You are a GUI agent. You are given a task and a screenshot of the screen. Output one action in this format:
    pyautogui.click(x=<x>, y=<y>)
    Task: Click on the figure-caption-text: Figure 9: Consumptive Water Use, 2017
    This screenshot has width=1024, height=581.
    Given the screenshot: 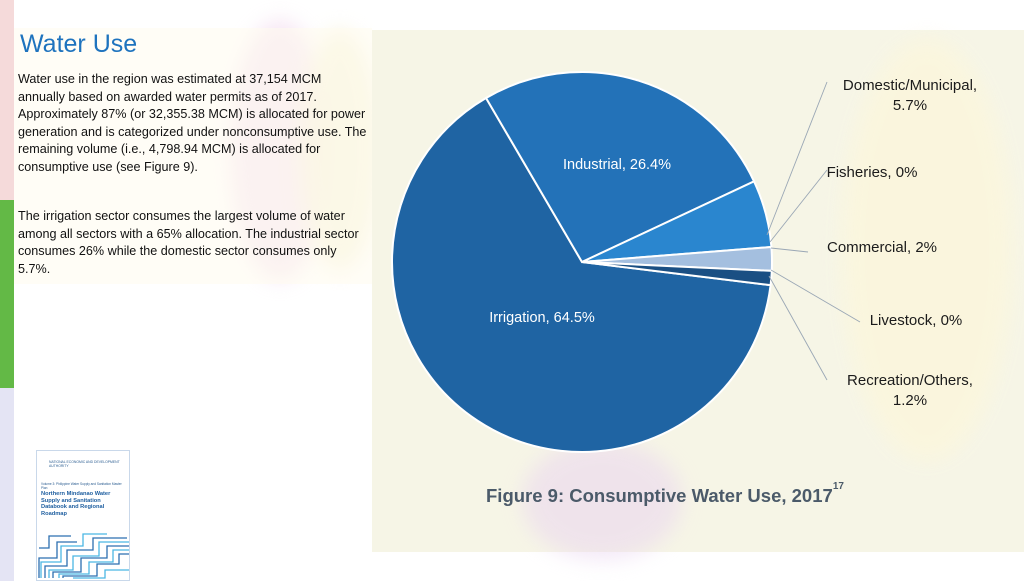 What is the action you would take?
    pyautogui.click(x=659, y=495)
    